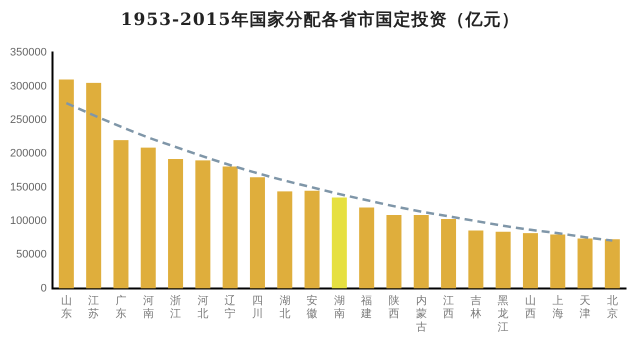 This screenshot has height=340, width=640. I want to click on x-tick-label: 四川, so click(257, 307).